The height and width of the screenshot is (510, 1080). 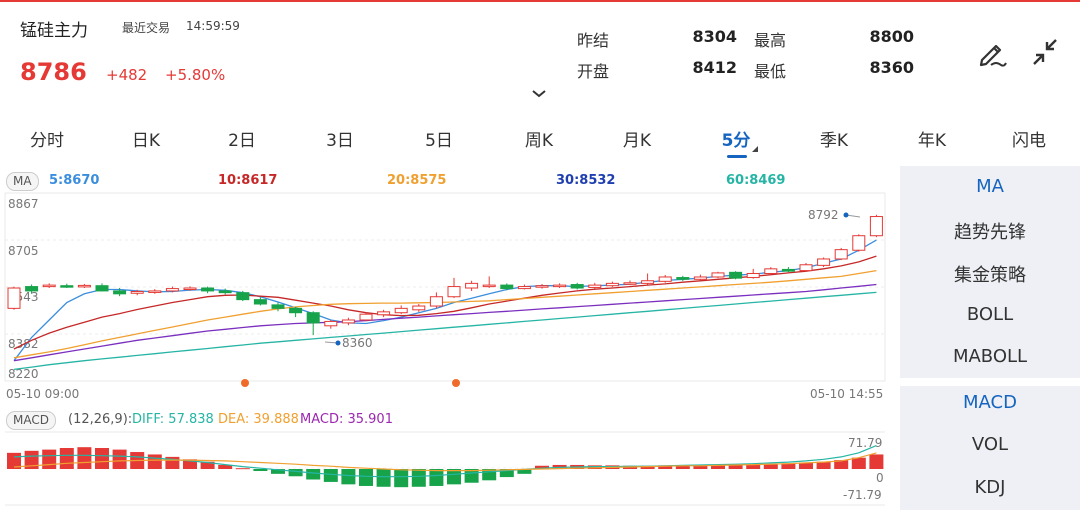 I want to click on open-value: 8412, so click(x=714, y=67).